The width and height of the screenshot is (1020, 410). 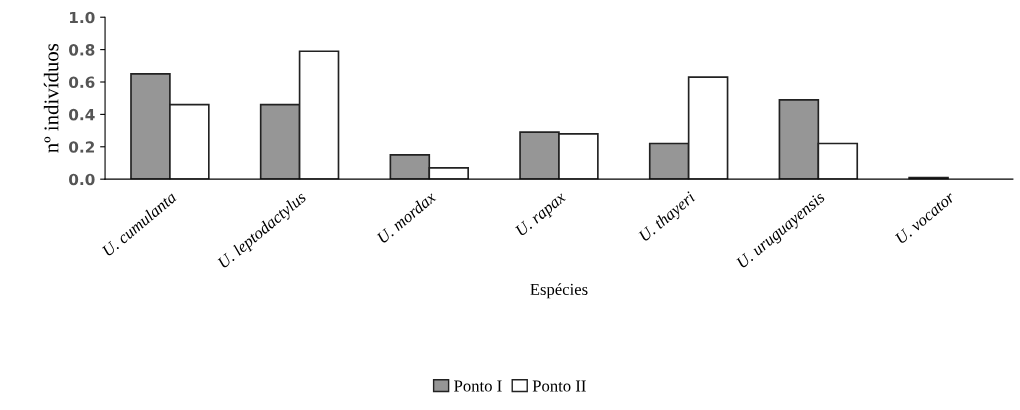 I want to click on x-axis-title: Espécies, so click(x=559, y=291).